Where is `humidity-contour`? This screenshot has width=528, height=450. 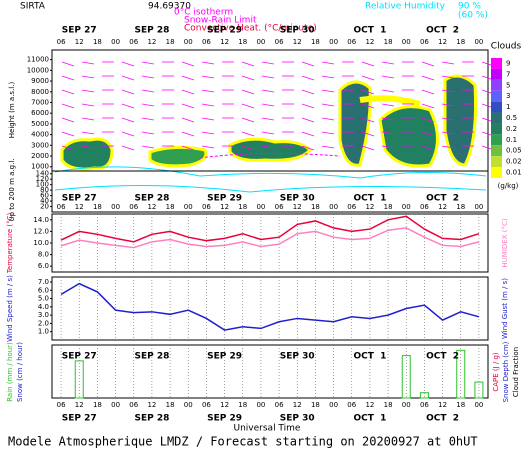
humidity-contour is located at coordinates (270, 188).